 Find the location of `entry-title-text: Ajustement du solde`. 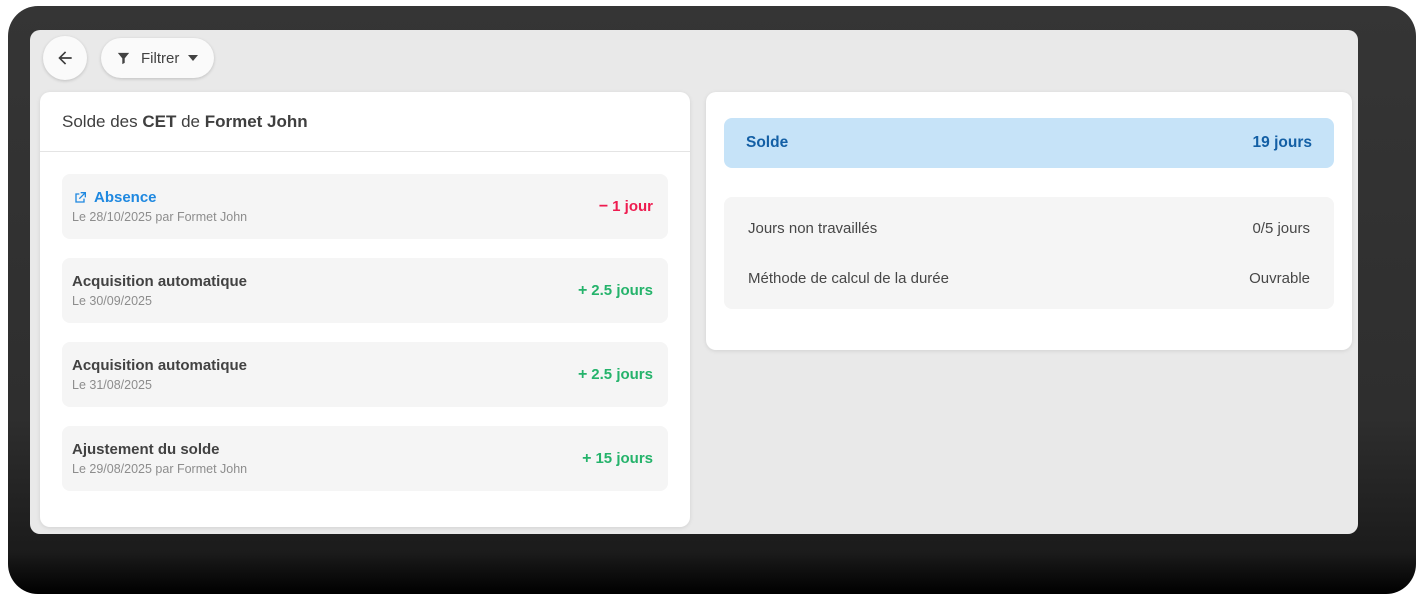

entry-title-text: Ajustement du solde is located at coordinates (146, 449).